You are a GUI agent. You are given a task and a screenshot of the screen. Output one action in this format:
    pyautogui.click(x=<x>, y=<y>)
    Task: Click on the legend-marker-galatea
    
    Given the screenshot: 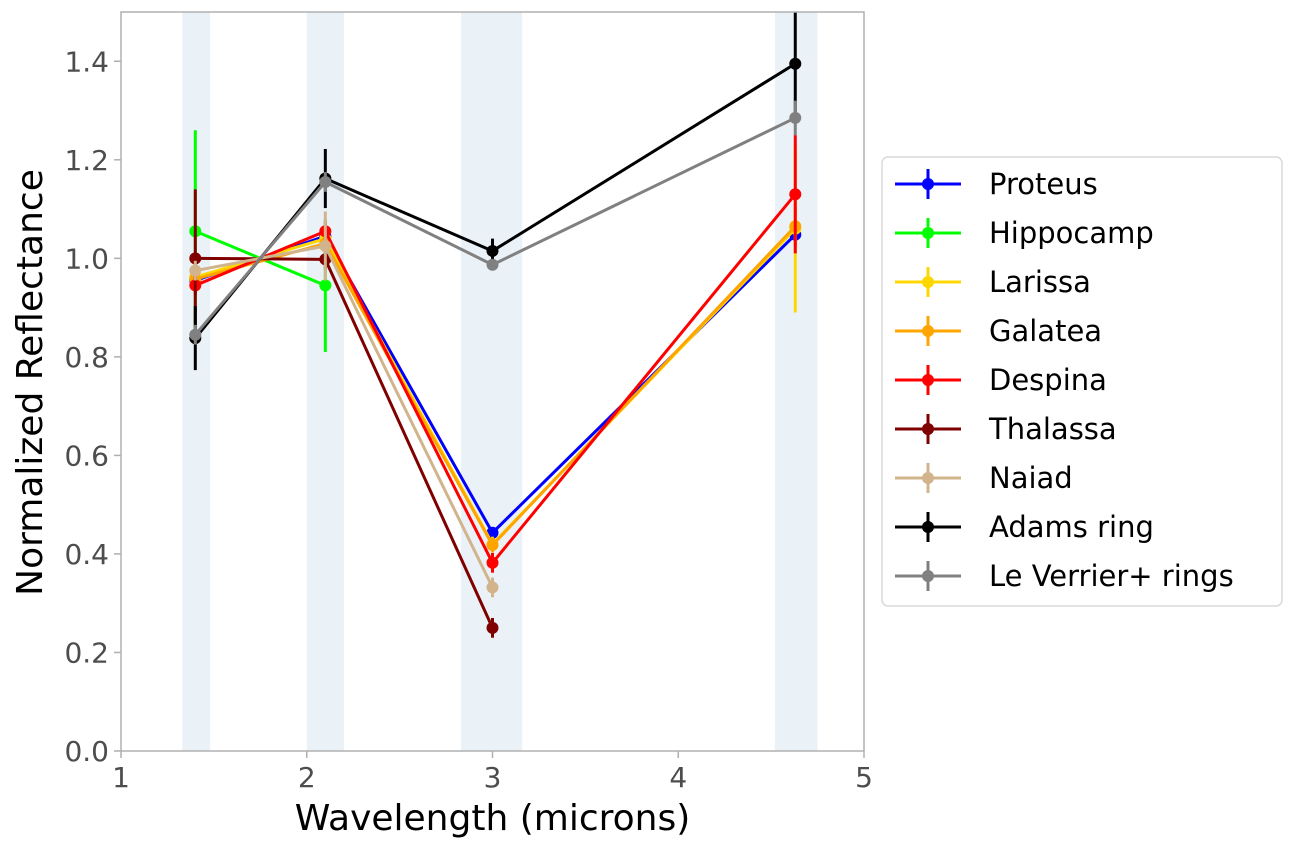 What is the action you would take?
    pyautogui.click(x=928, y=331)
    